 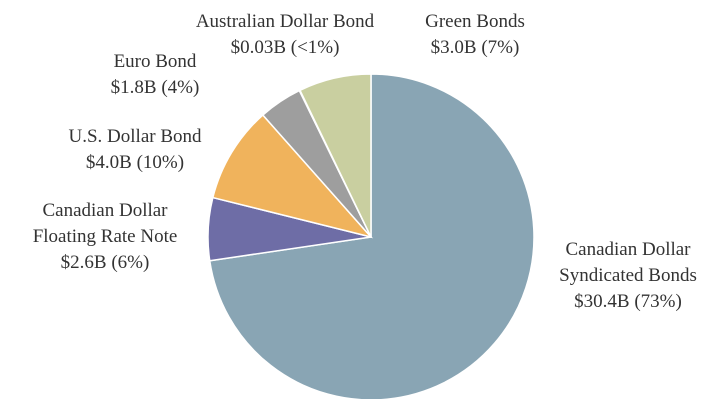 I want to click on value-label: $30.4B (73%), so click(x=628, y=301).